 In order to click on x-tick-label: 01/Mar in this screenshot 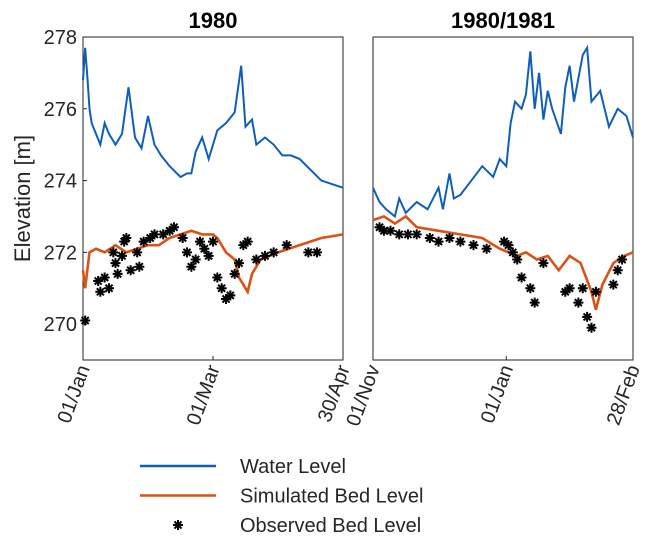, I will do `click(204, 395)`.